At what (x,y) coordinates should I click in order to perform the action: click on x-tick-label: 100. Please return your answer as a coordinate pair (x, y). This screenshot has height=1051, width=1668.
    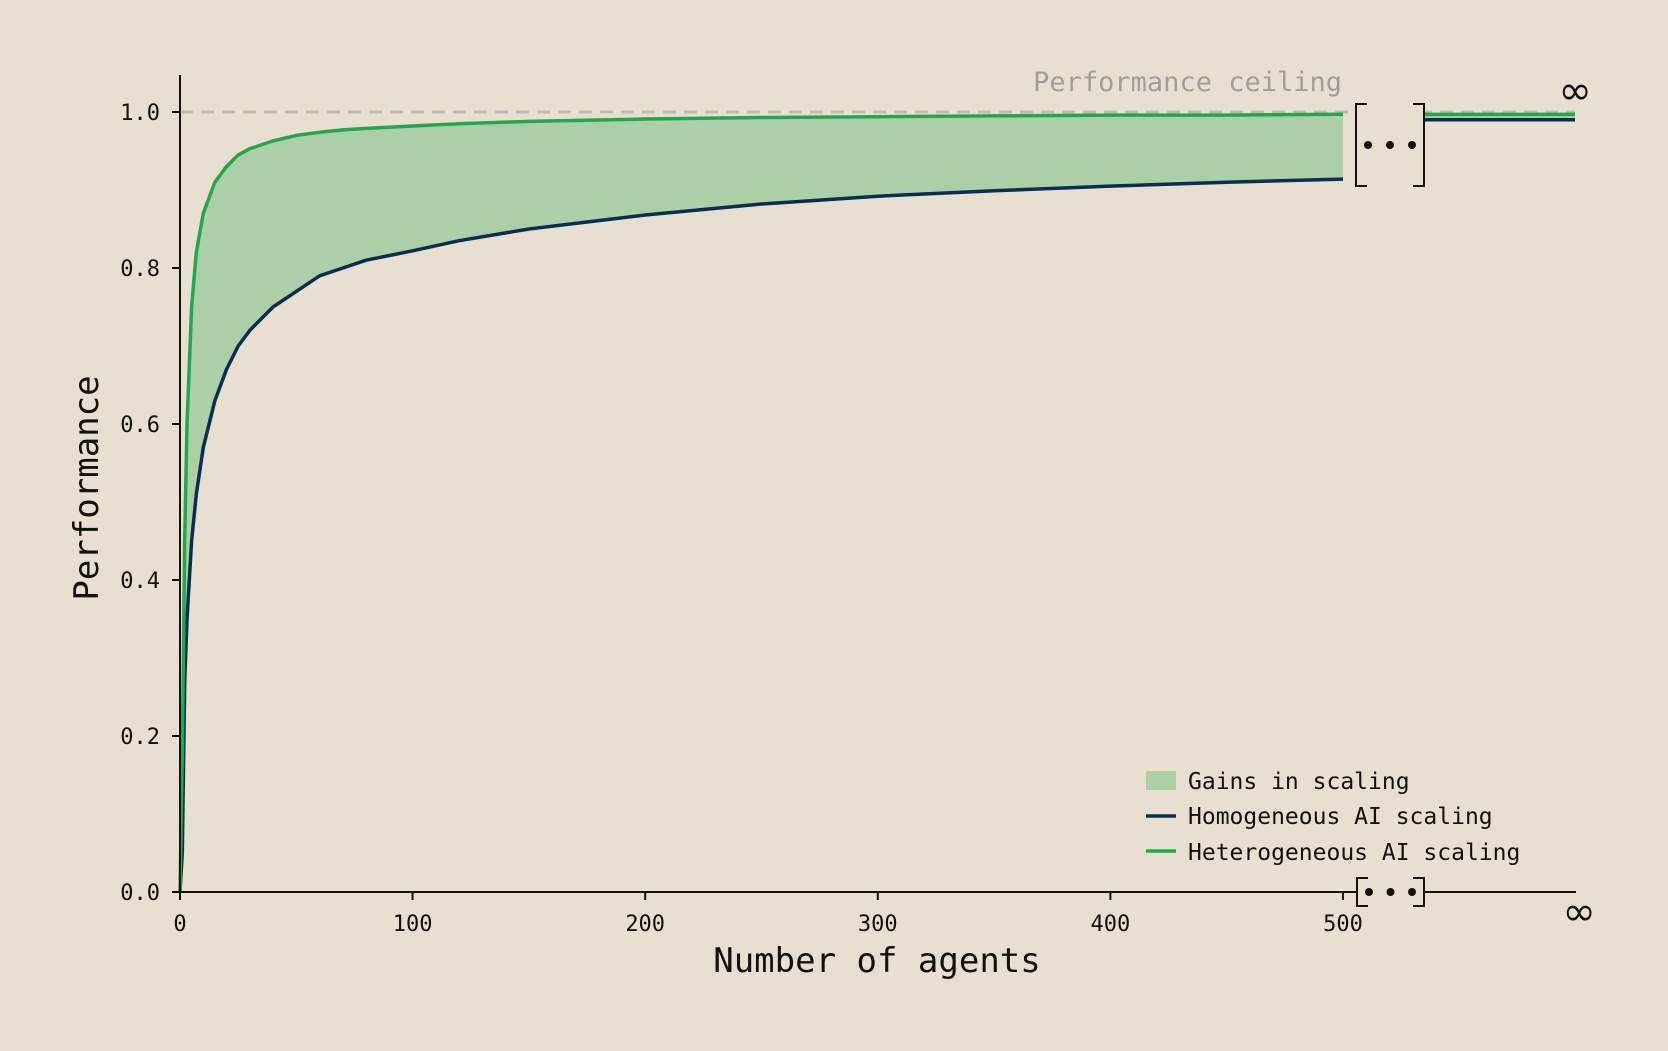
    Looking at the image, I should click on (413, 924).